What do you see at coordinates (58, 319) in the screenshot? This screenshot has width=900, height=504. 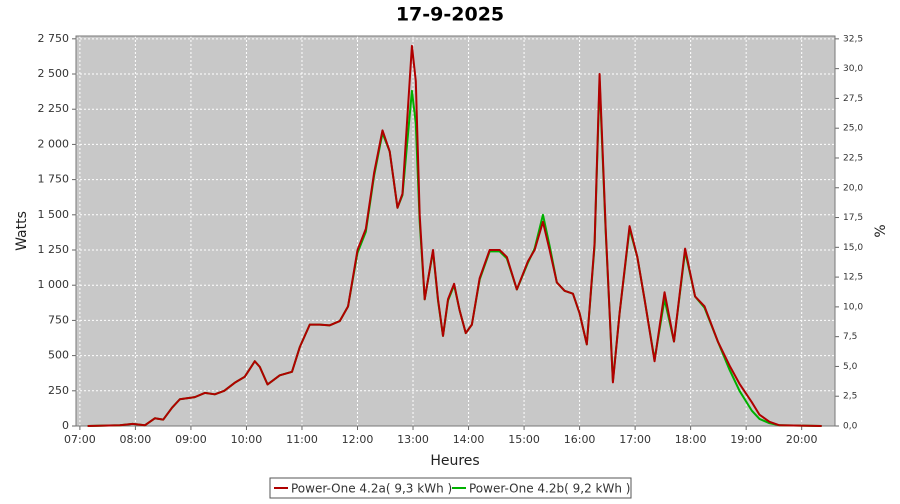 I see `y-tick-label: 750` at bounding box center [58, 319].